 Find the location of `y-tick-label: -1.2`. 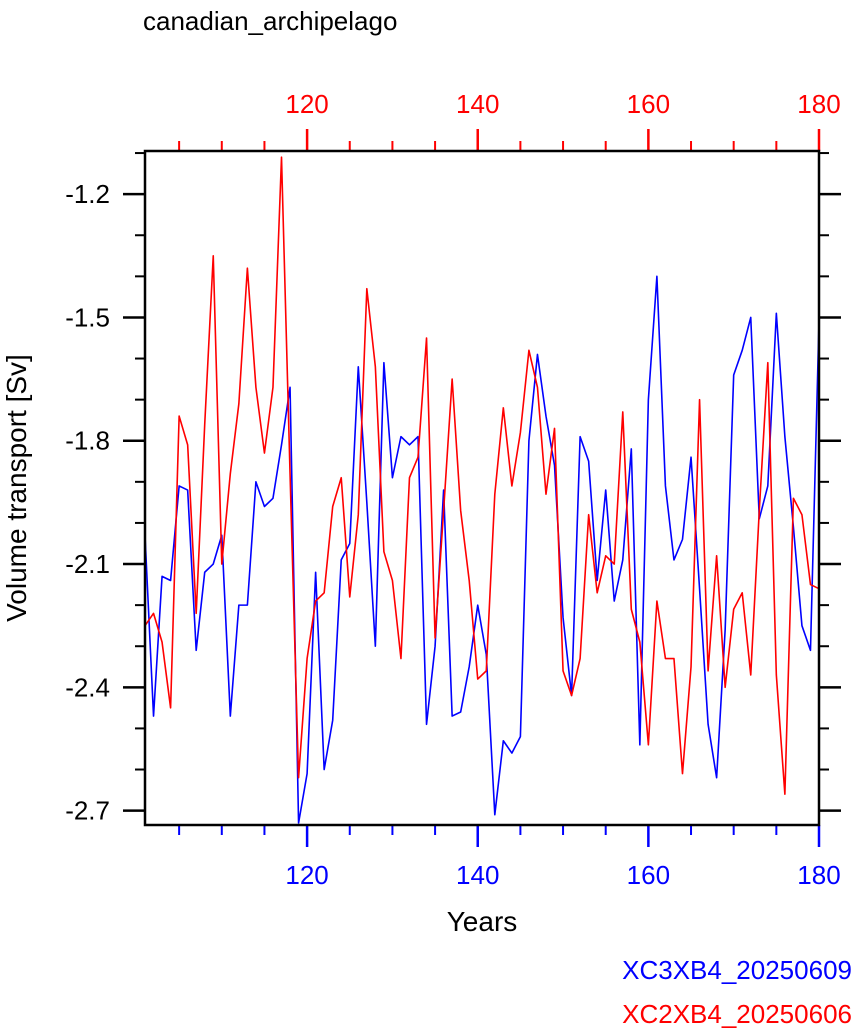

y-tick-label: -1.2 is located at coordinates (87, 194).